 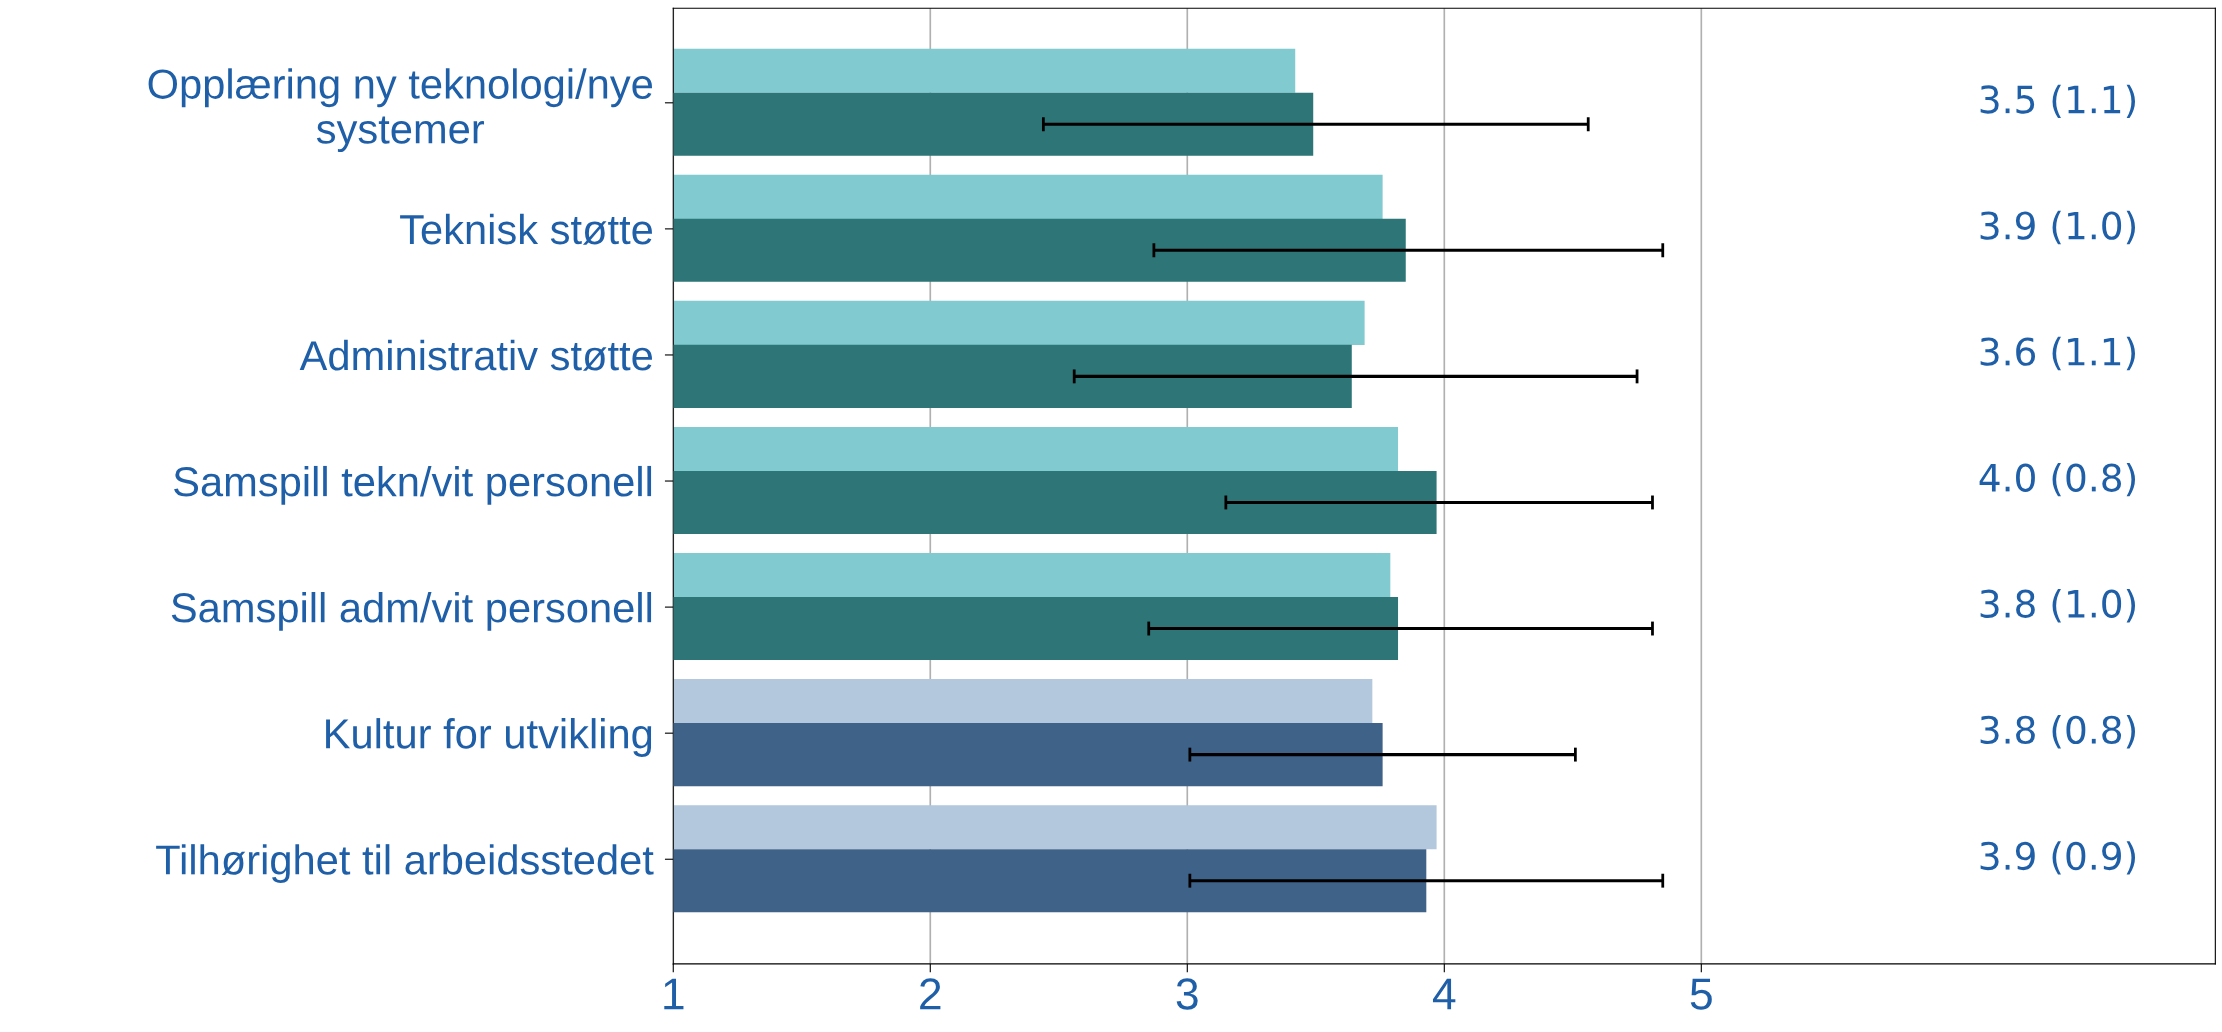 I want to click on y-tick-label: Kultur for utvikling, so click(x=489, y=737).